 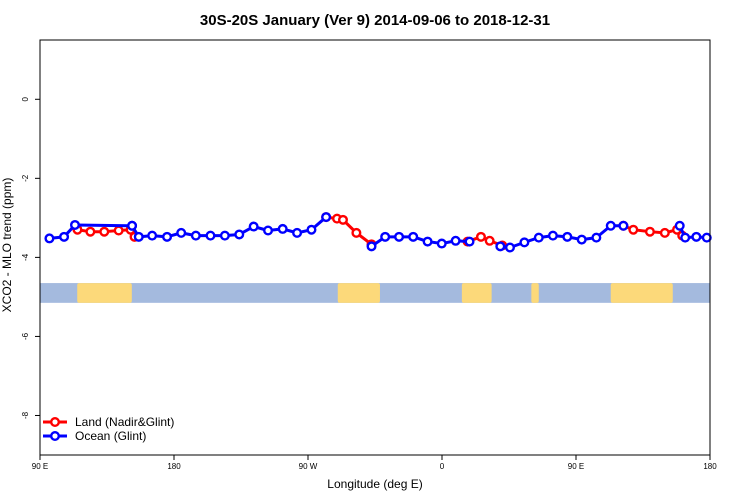 What do you see at coordinates (374, 463) in the screenshot?
I see `x-axis: 90 E 180 90 W 0 90 E 180` at bounding box center [374, 463].